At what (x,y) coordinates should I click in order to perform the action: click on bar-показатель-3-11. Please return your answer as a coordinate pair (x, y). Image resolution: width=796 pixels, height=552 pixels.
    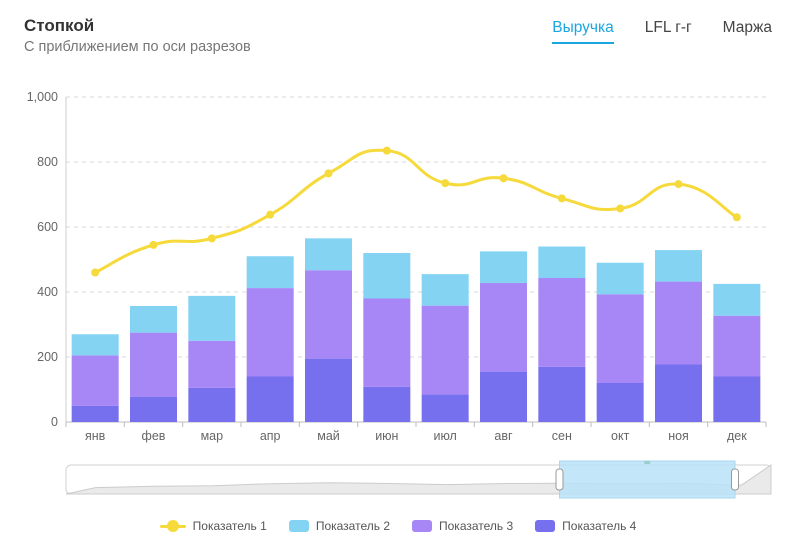
    Looking at the image, I should click on (737, 346).